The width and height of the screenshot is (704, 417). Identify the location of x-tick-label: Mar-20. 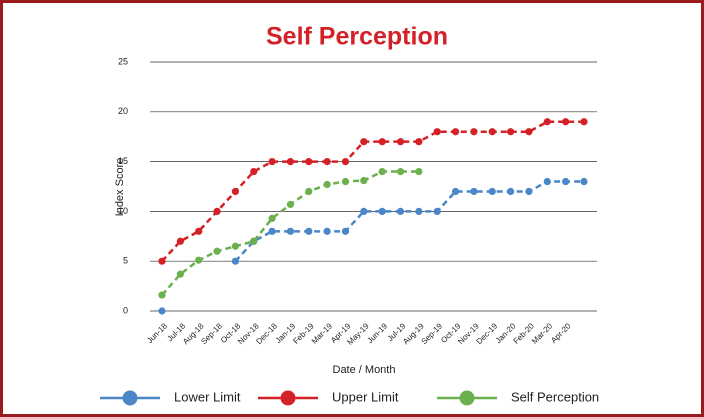
(542, 333).